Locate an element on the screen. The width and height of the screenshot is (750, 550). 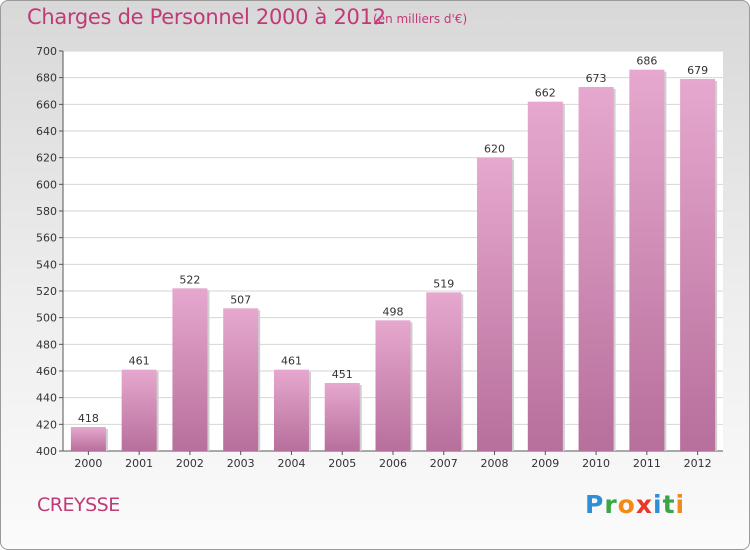
x-tick-label: 2008 is located at coordinates (495, 463).